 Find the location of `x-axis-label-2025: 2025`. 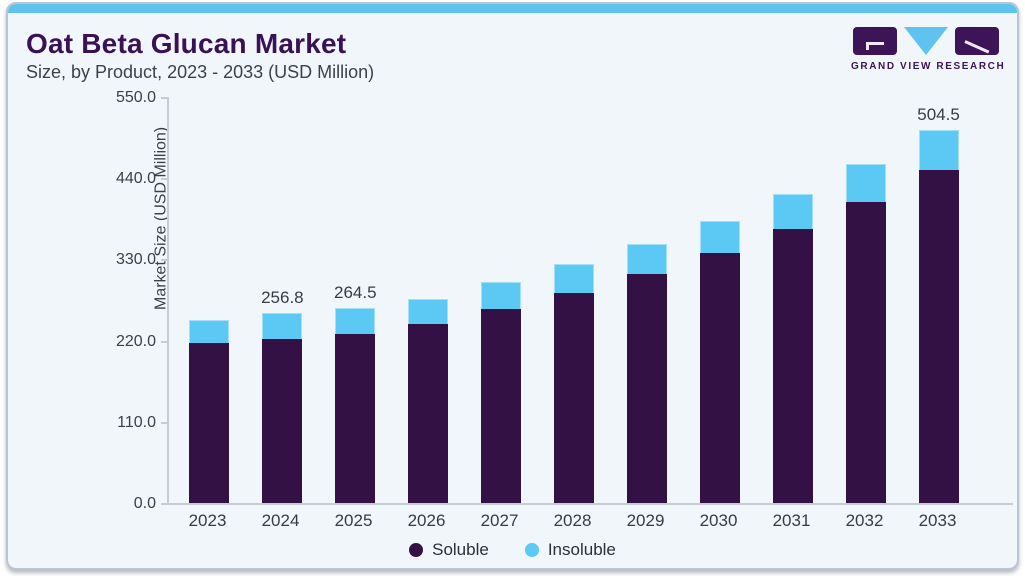

x-axis-label-2025: 2025 is located at coordinates (353, 520).